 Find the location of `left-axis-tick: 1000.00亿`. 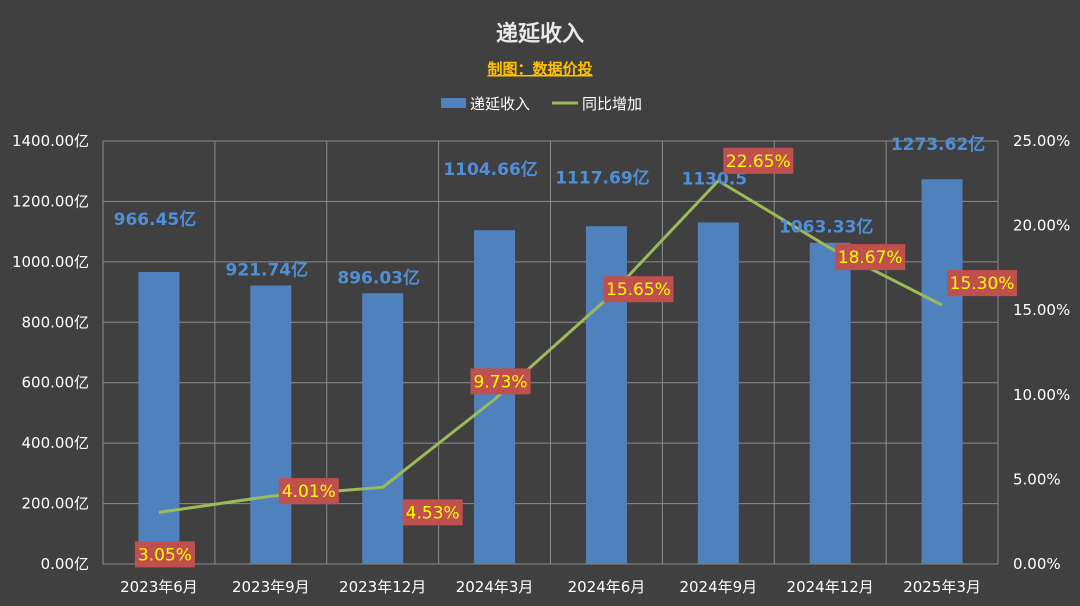

left-axis-tick: 1000.00亿 is located at coordinates (50, 262).